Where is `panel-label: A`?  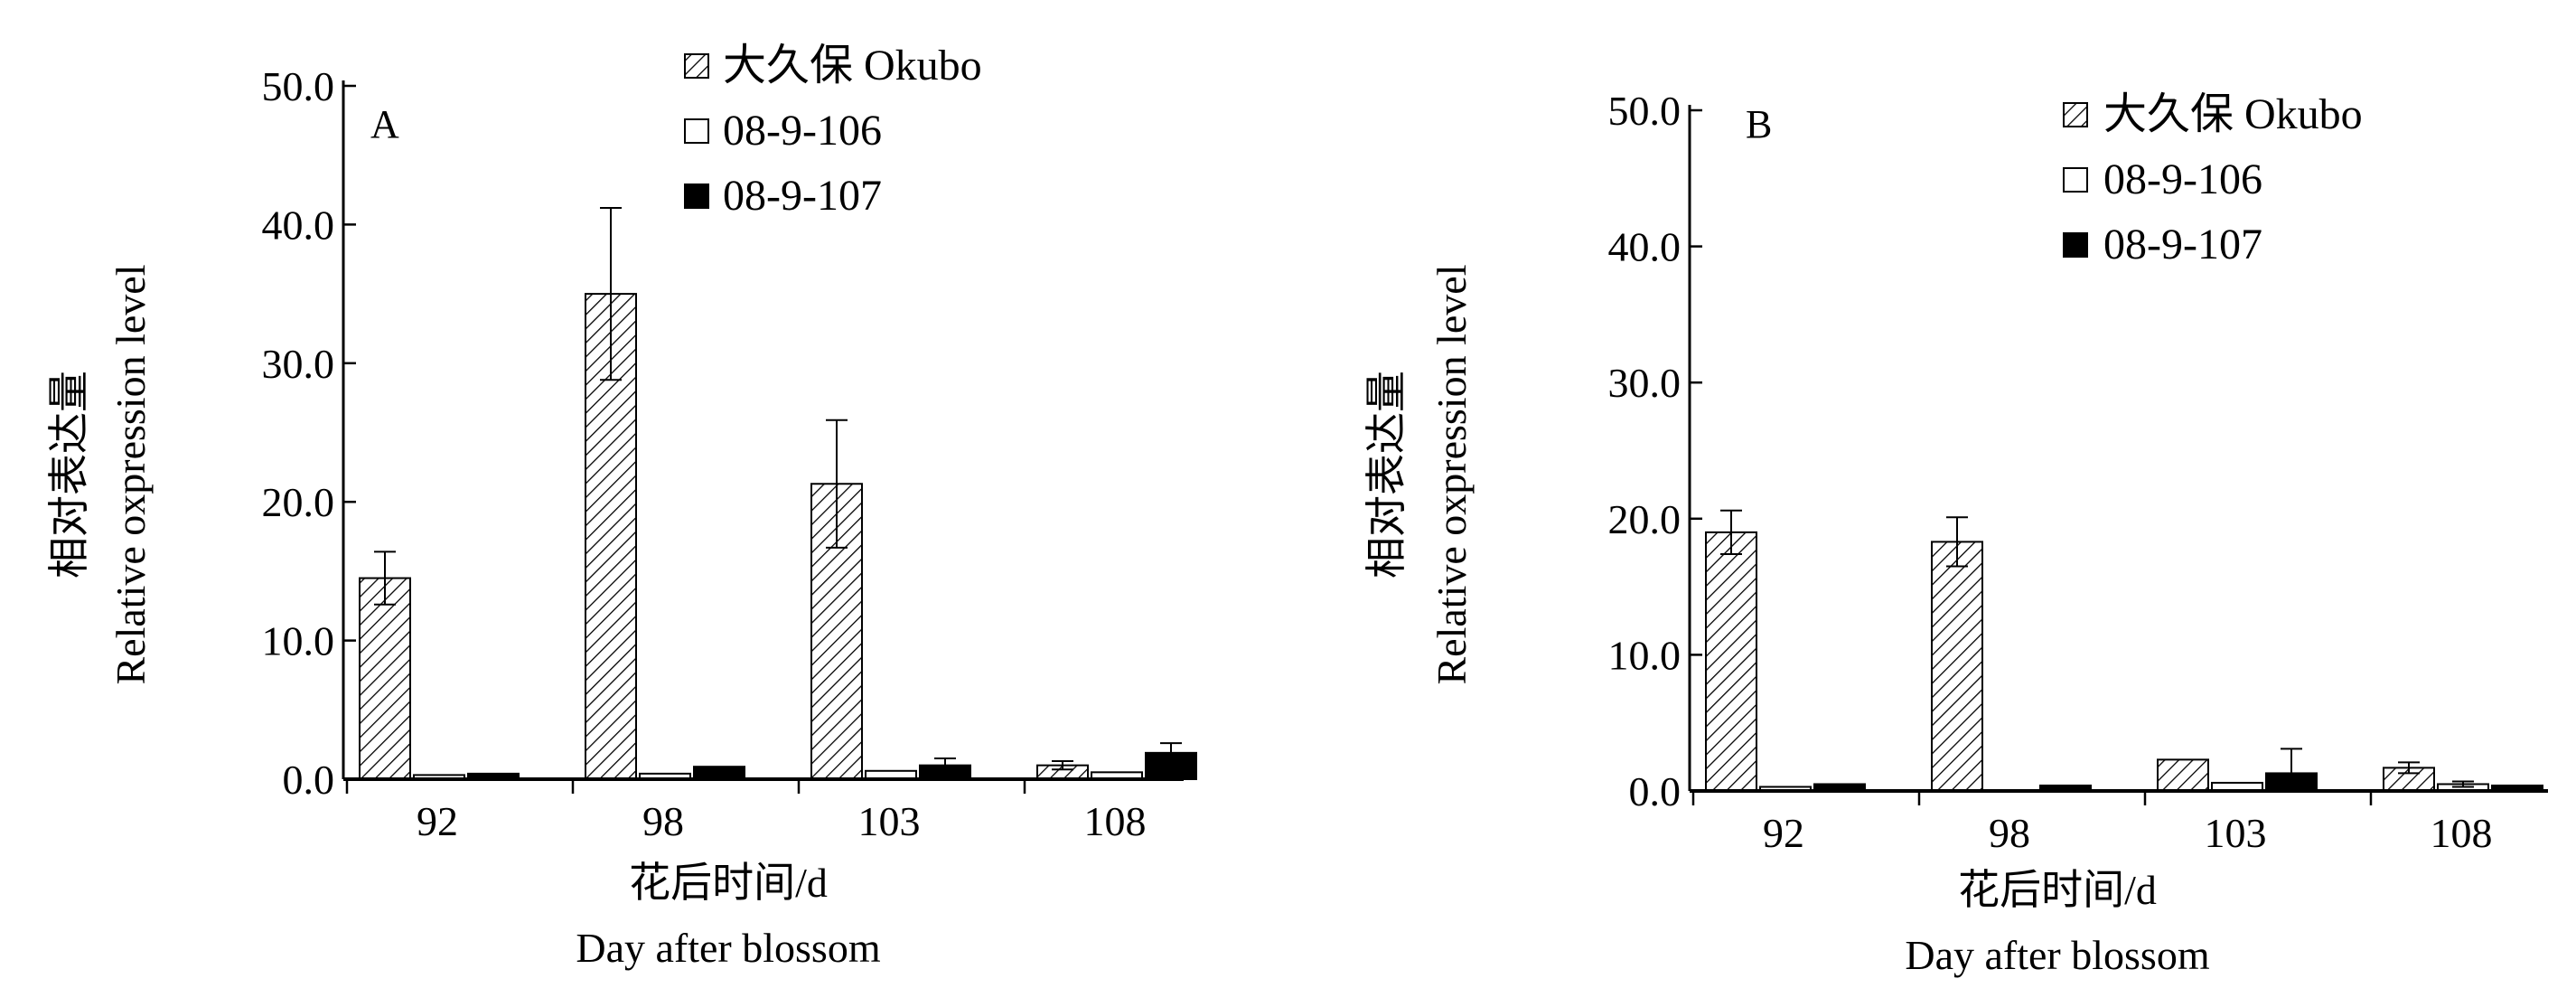
panel-label: A is located at coordinates (384, 124).